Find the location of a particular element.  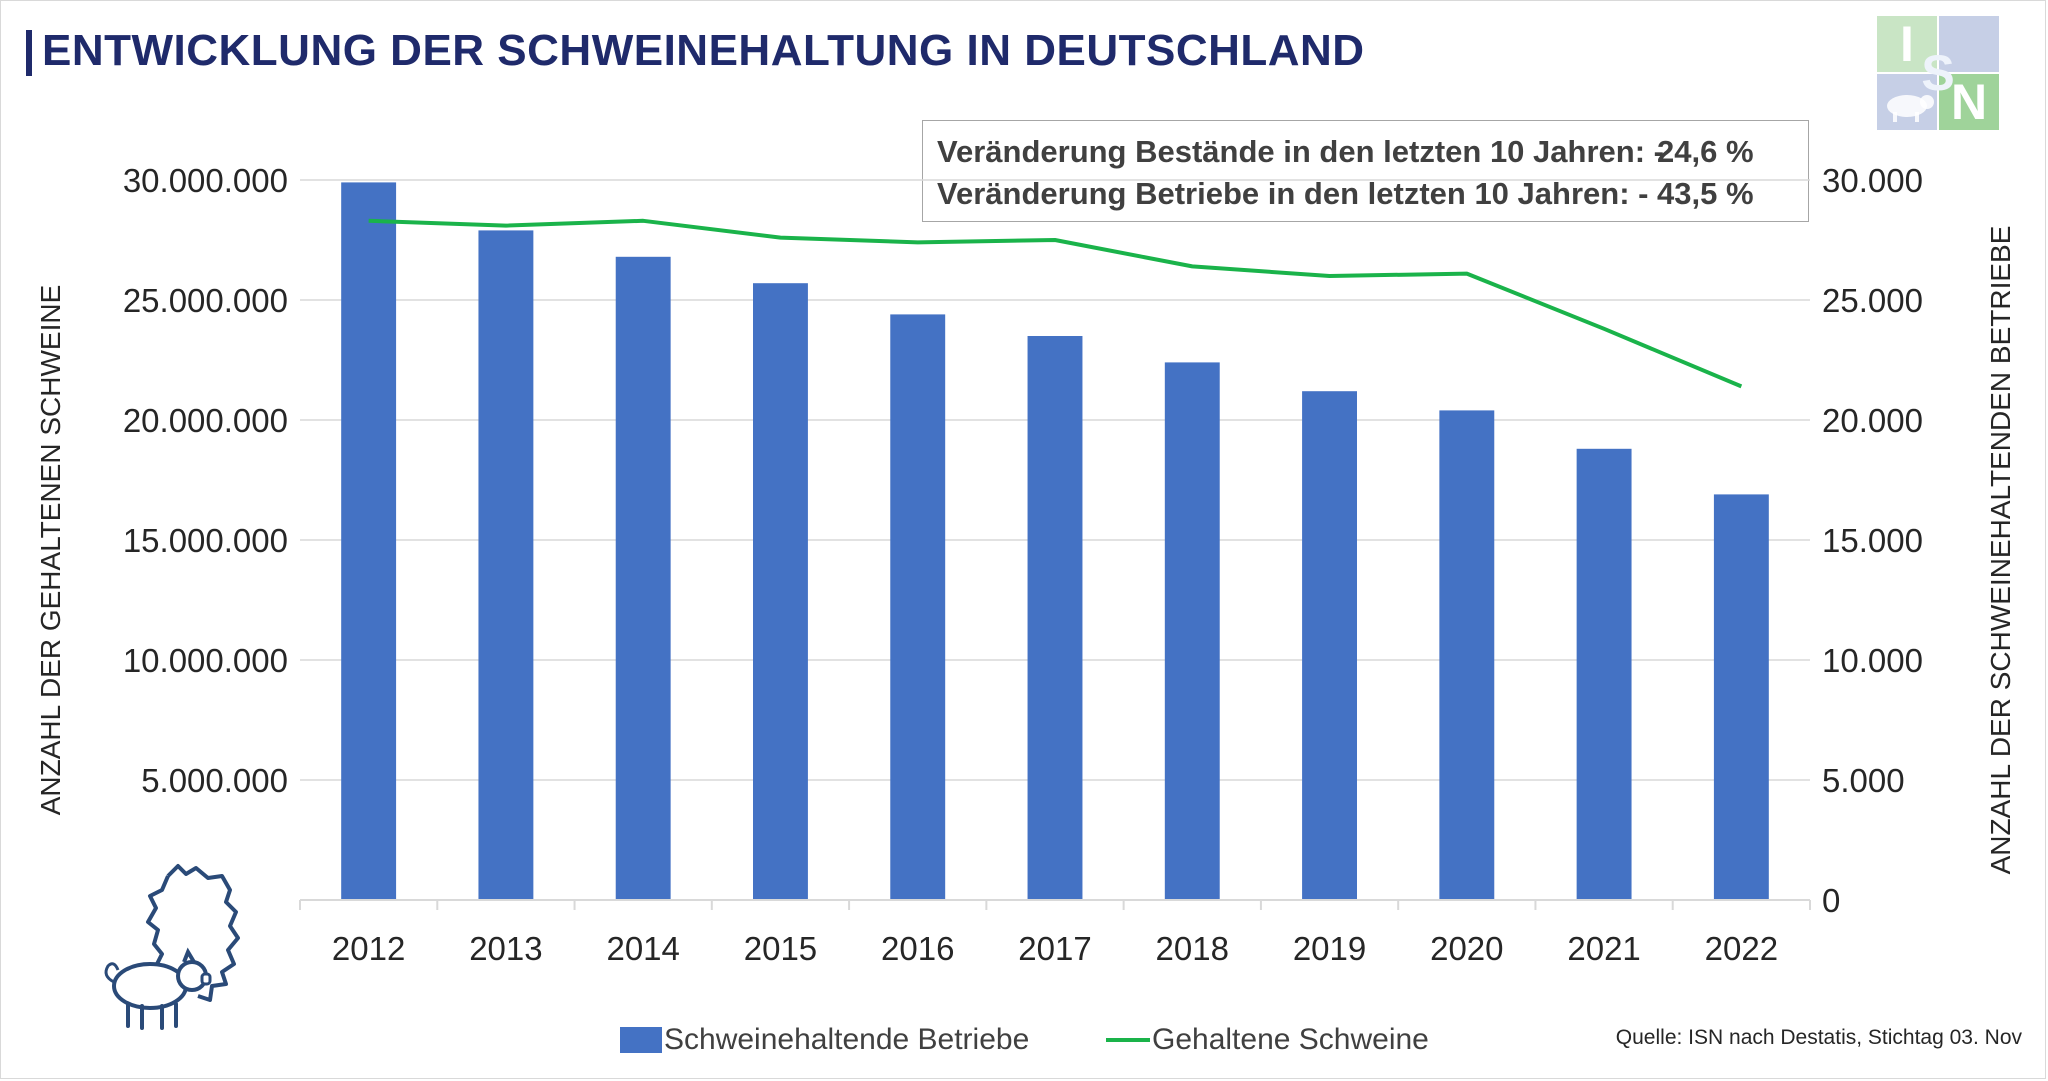

y-left-tick-label: 10.000.000 is located at coordinates (205, 660).